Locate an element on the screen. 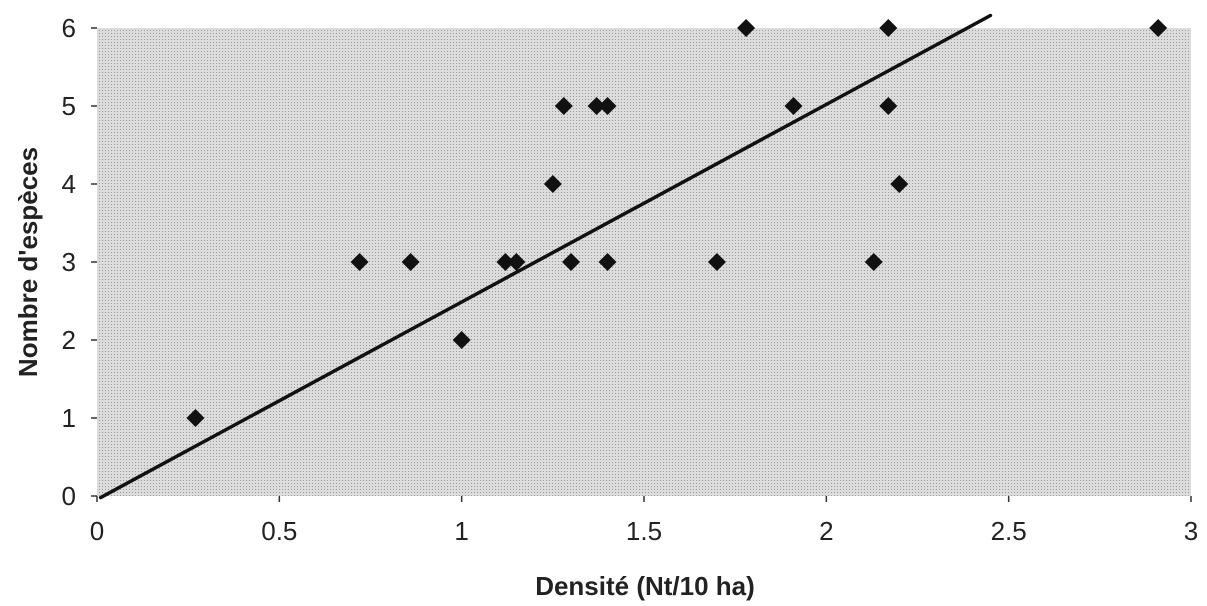 The height and width of the screenshot is (606, 1207). y-axis-tick-labels: 0 1 2 3 4 5 6 is located at coordinates (69, 262).